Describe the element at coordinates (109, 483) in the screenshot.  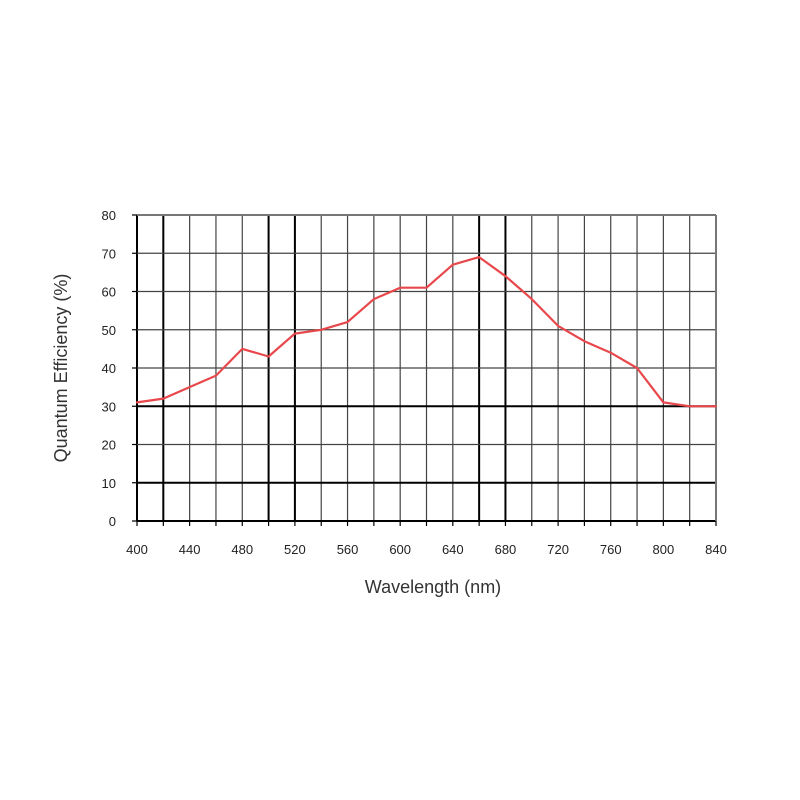
I see `y-tick-label: 10` at that location.